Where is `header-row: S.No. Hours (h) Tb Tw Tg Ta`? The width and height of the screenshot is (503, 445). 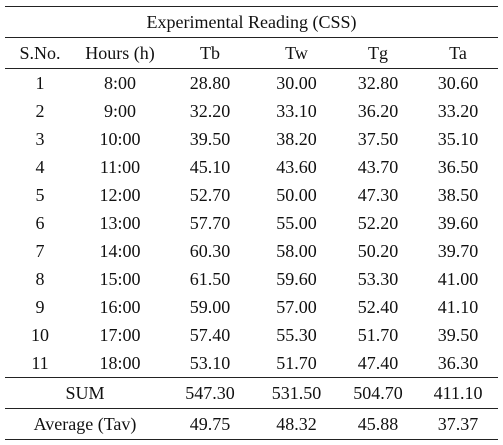
header-row: S.No. Hours (h) Tb Tw Tg Ta is located at coordinates (252, 53).